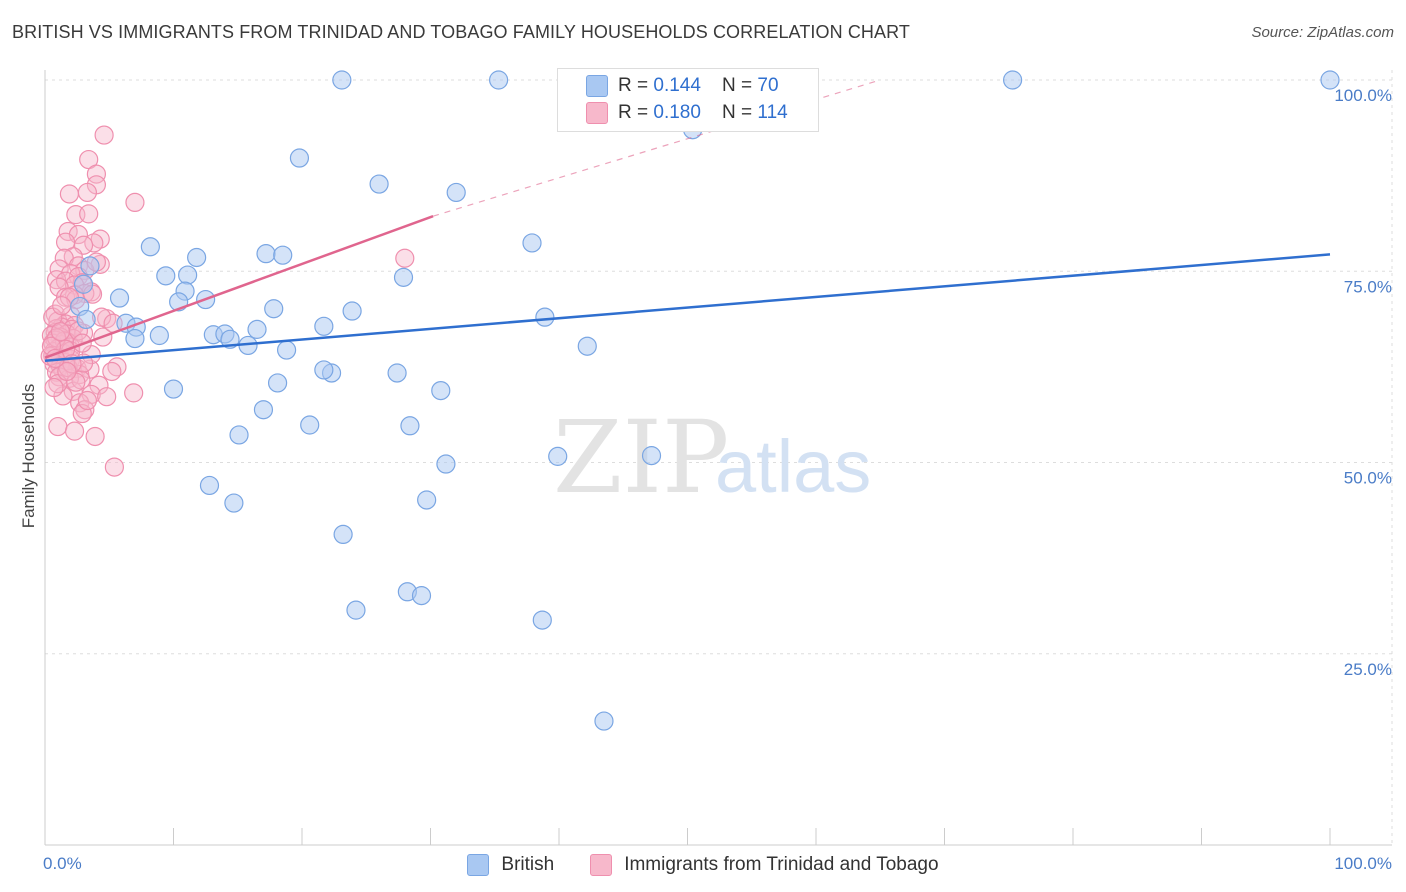 The width and height of the screenshot is (1406, 892). I want to click on legend-trinidad-r-label: R =, so click(636, 112).